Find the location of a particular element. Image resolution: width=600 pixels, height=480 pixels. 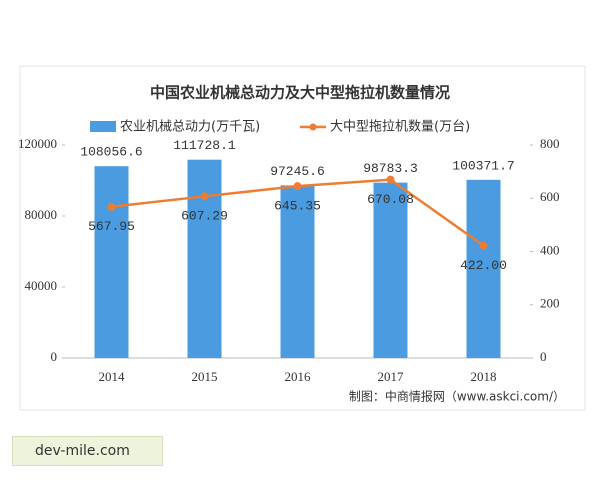

x-tick-label: 2014 is located at coordinates (112, 376).